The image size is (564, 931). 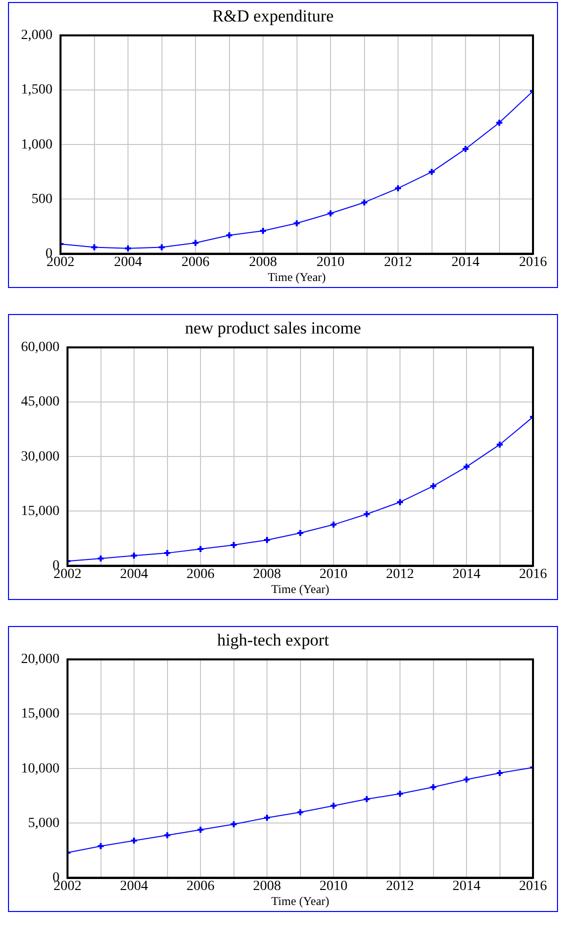 I want to click on y-tick-label: 5,000, so click(x=44, y=823).